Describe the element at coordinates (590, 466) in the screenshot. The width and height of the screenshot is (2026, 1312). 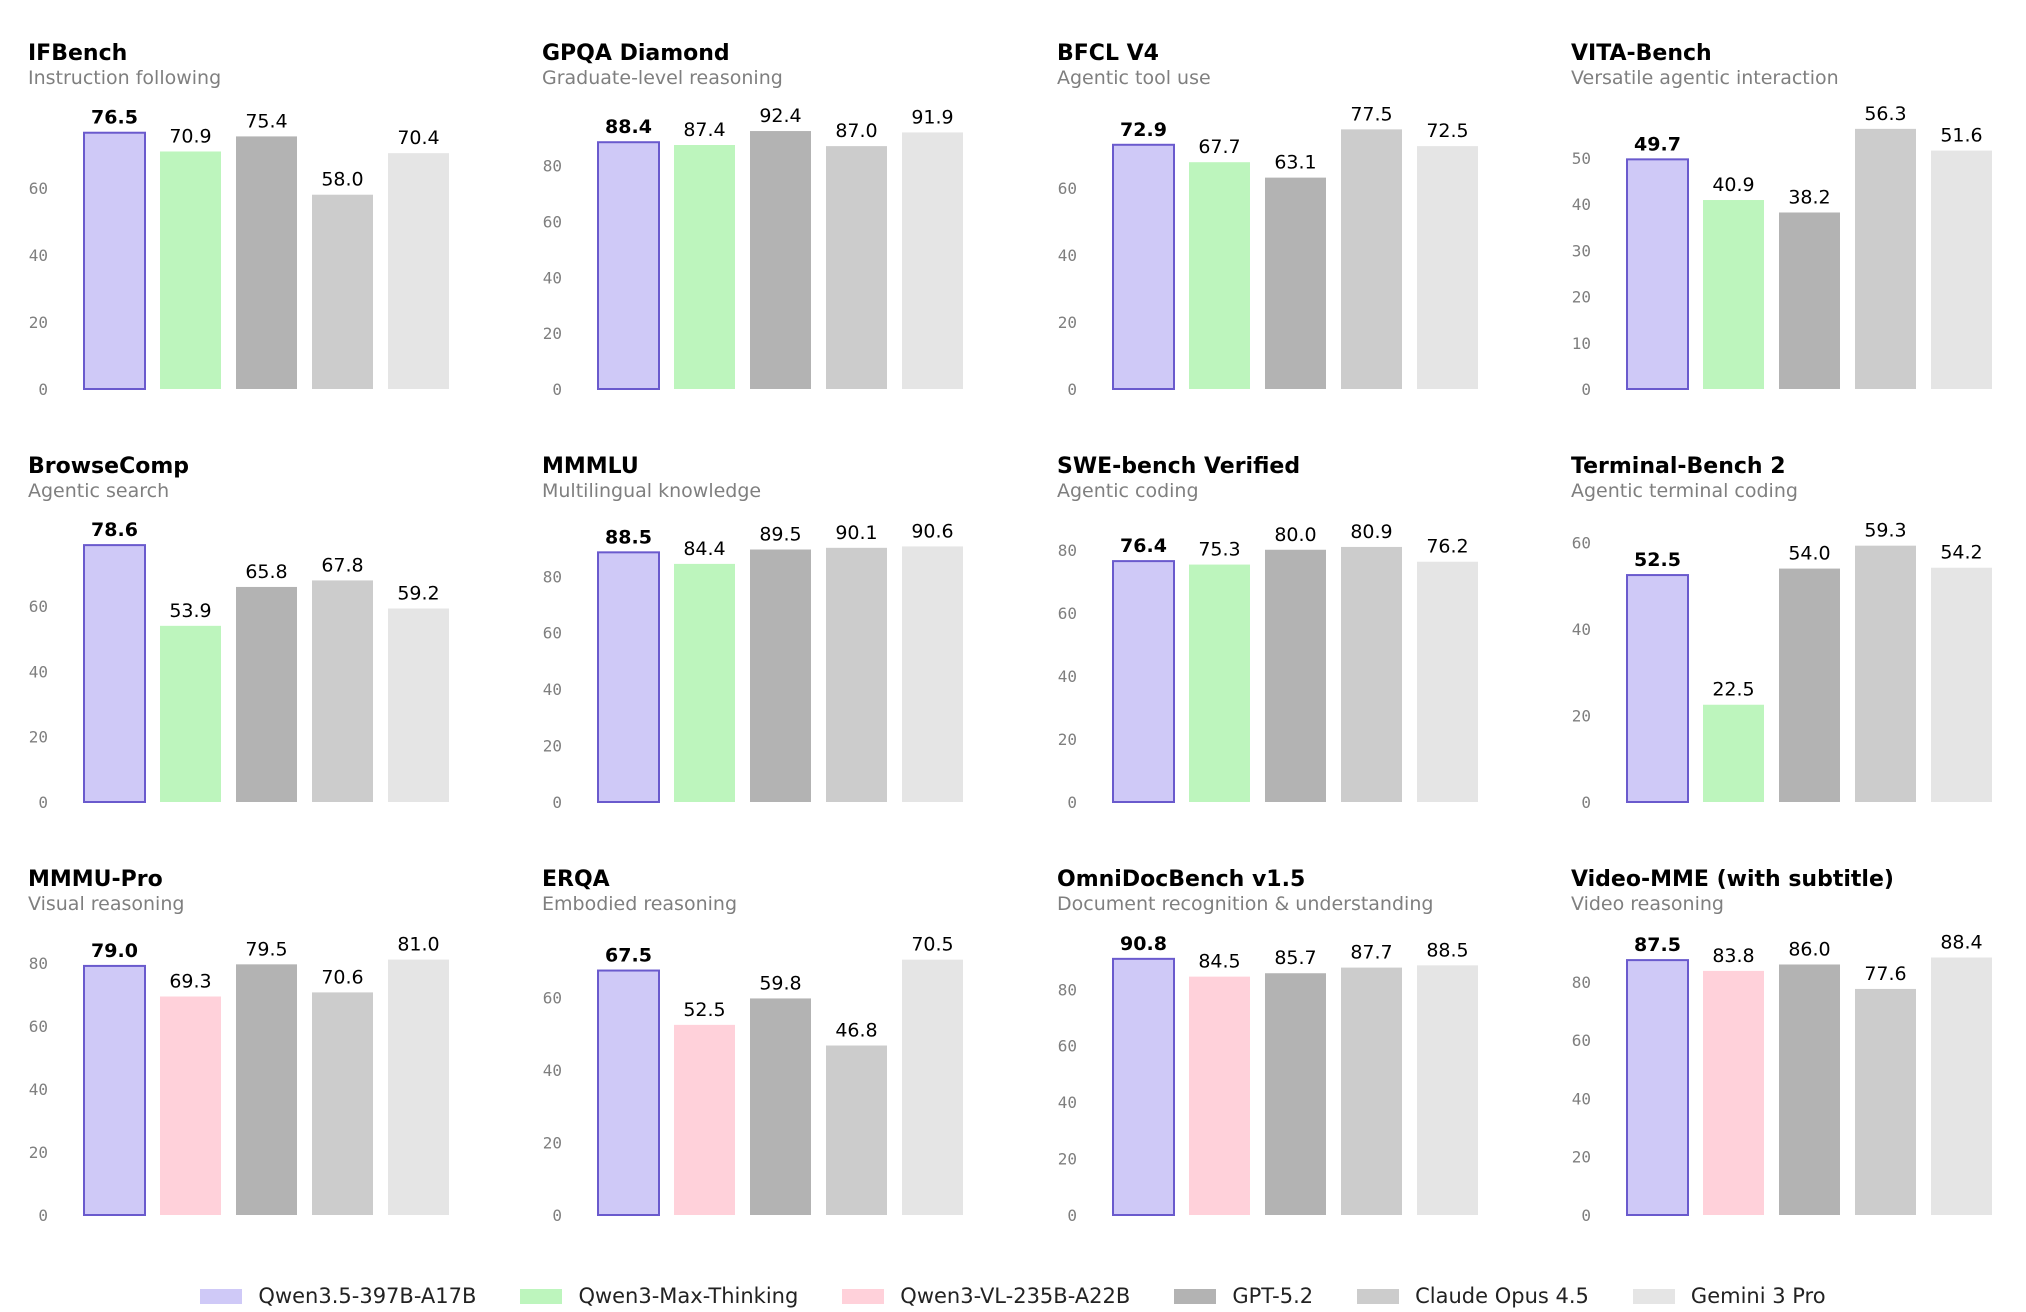
I see `panel-title: MMMLU` at that location.